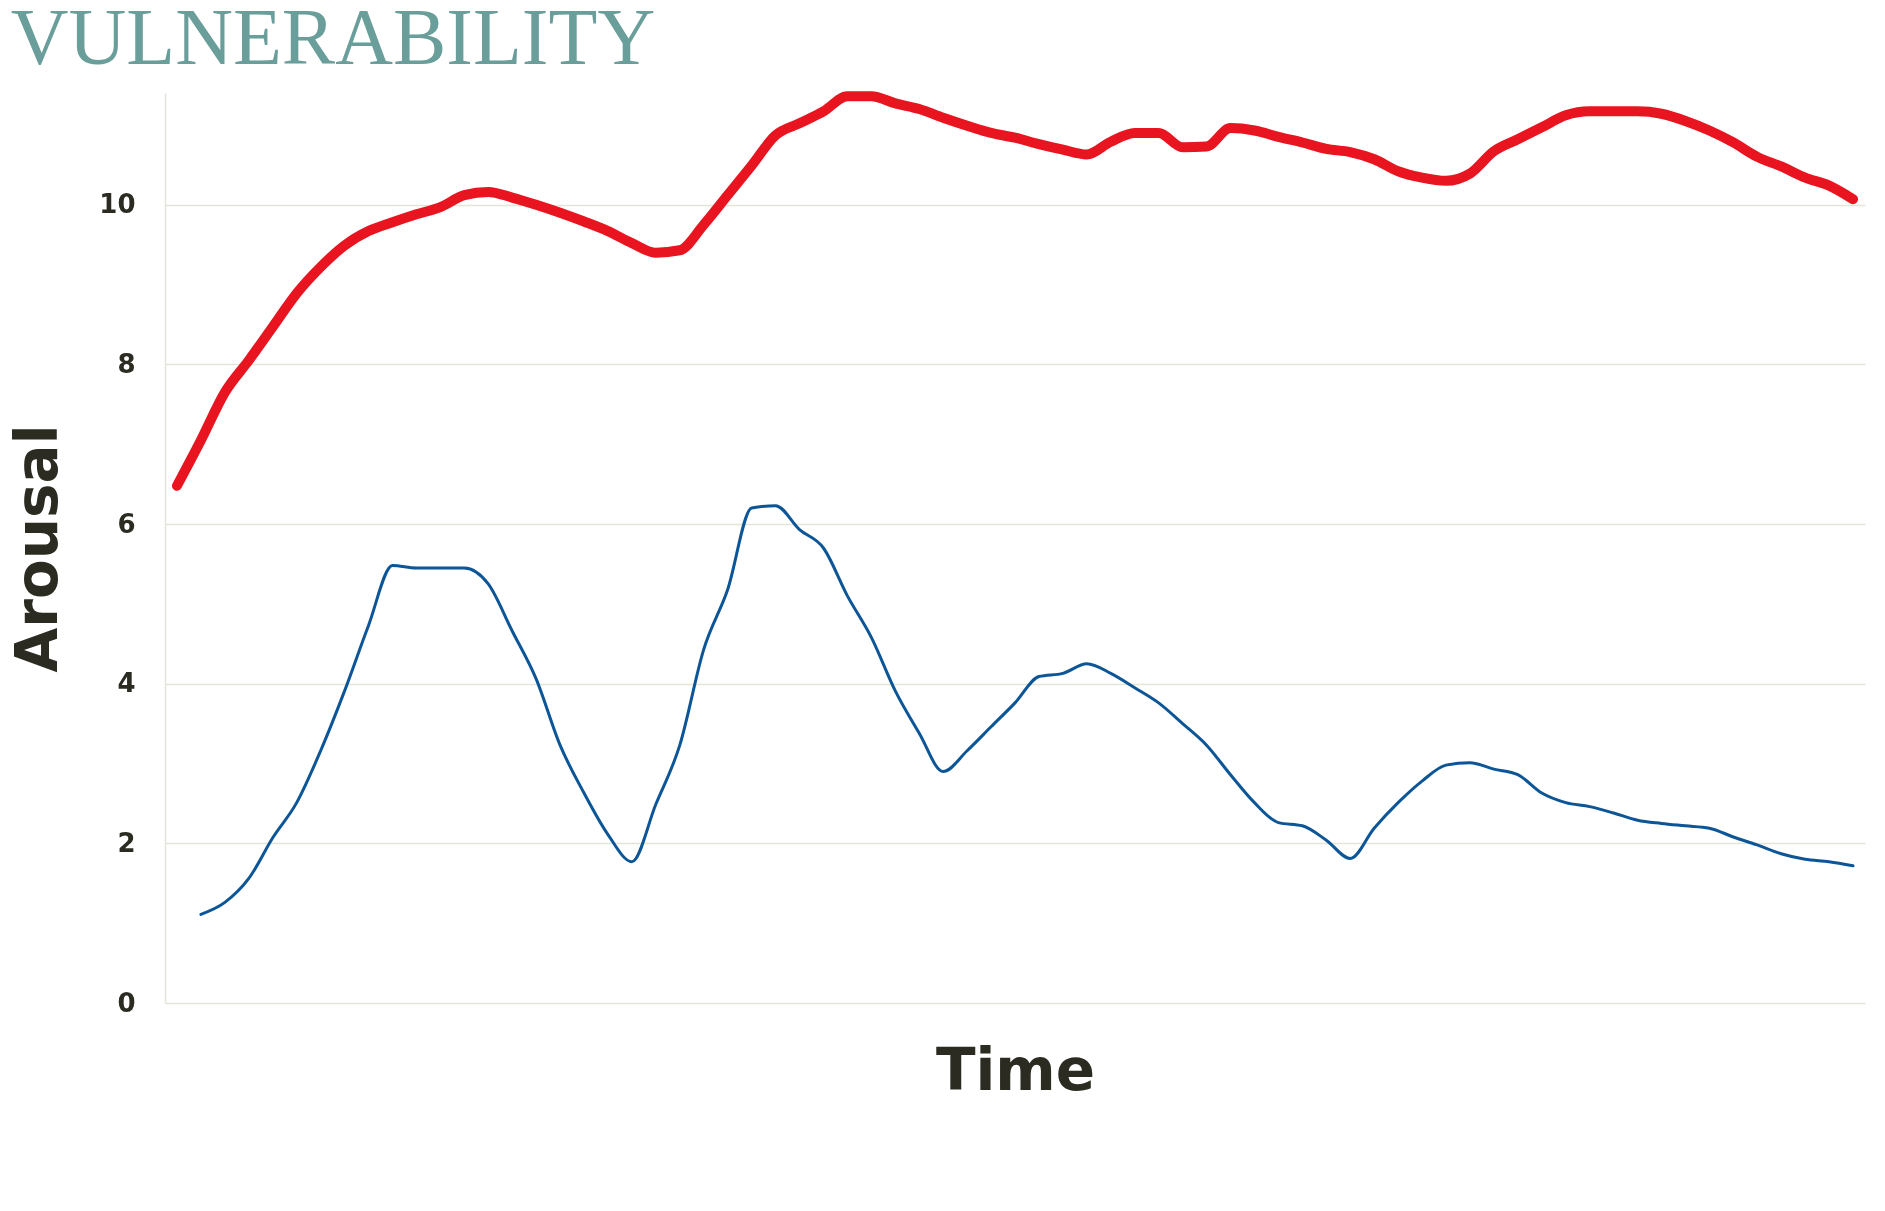 Image resolution: width=1885 pixels, height=1211 pixels. Describe the element at coordinates (126, 683) in the screenshot. I see `y-tick-label: 4` at that location.